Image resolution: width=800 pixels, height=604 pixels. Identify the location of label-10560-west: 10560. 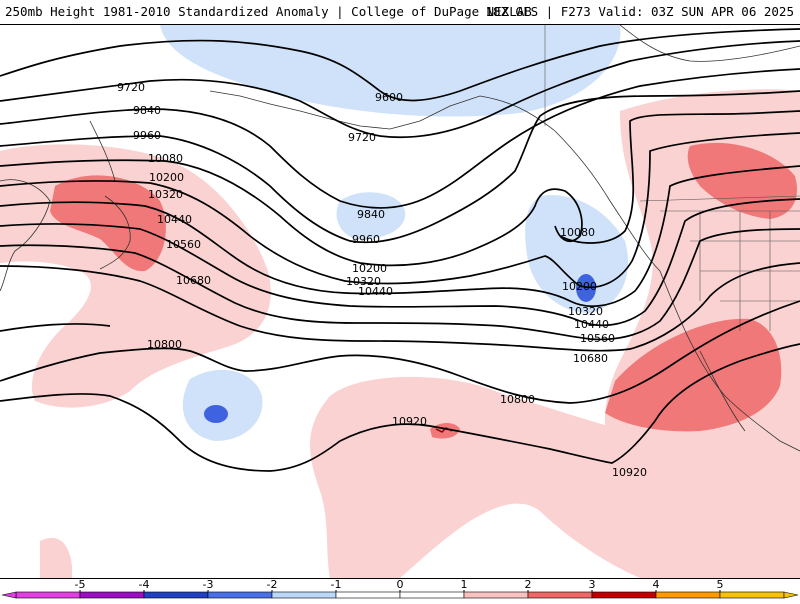
(183, 244).